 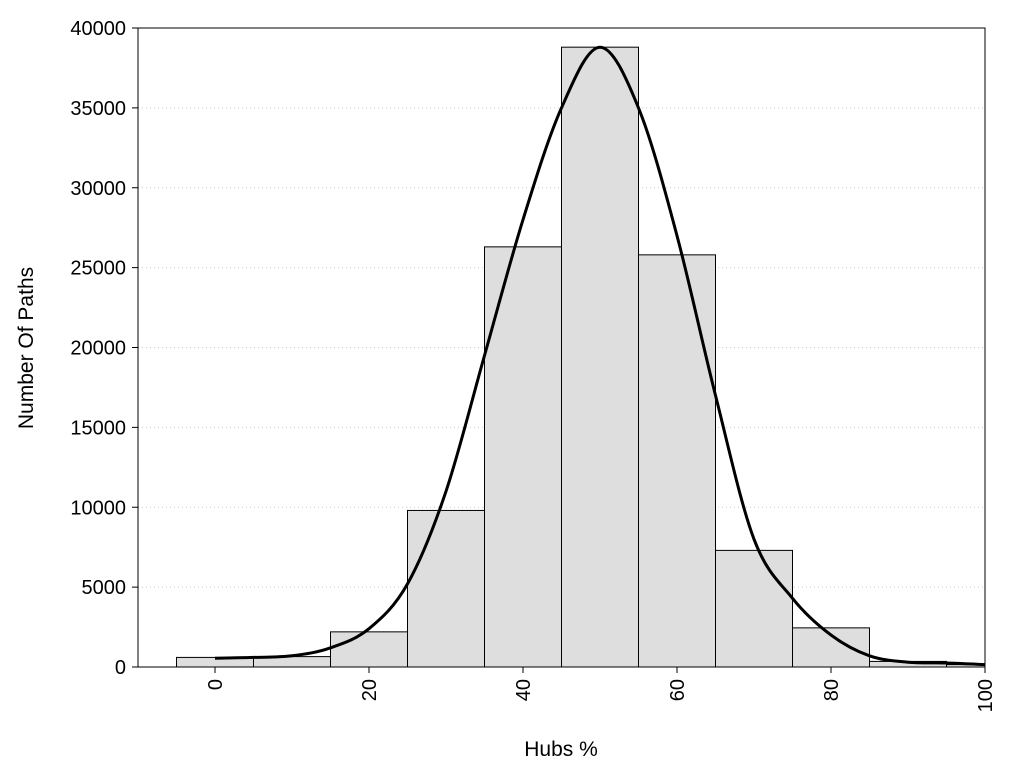 What do you see at coordinates (98, 29) in the screenshot?
I see `y-tick-label: 40000` at bounding box center [98, 29].